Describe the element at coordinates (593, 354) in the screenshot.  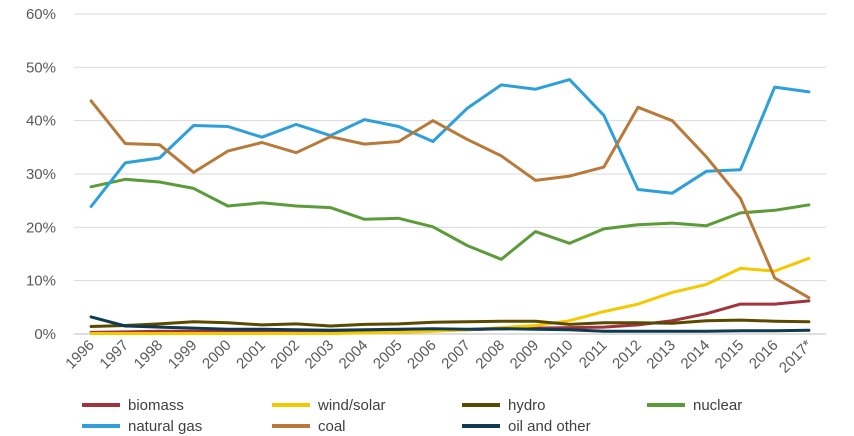
I see `x-tick-label: 2011` at that location.